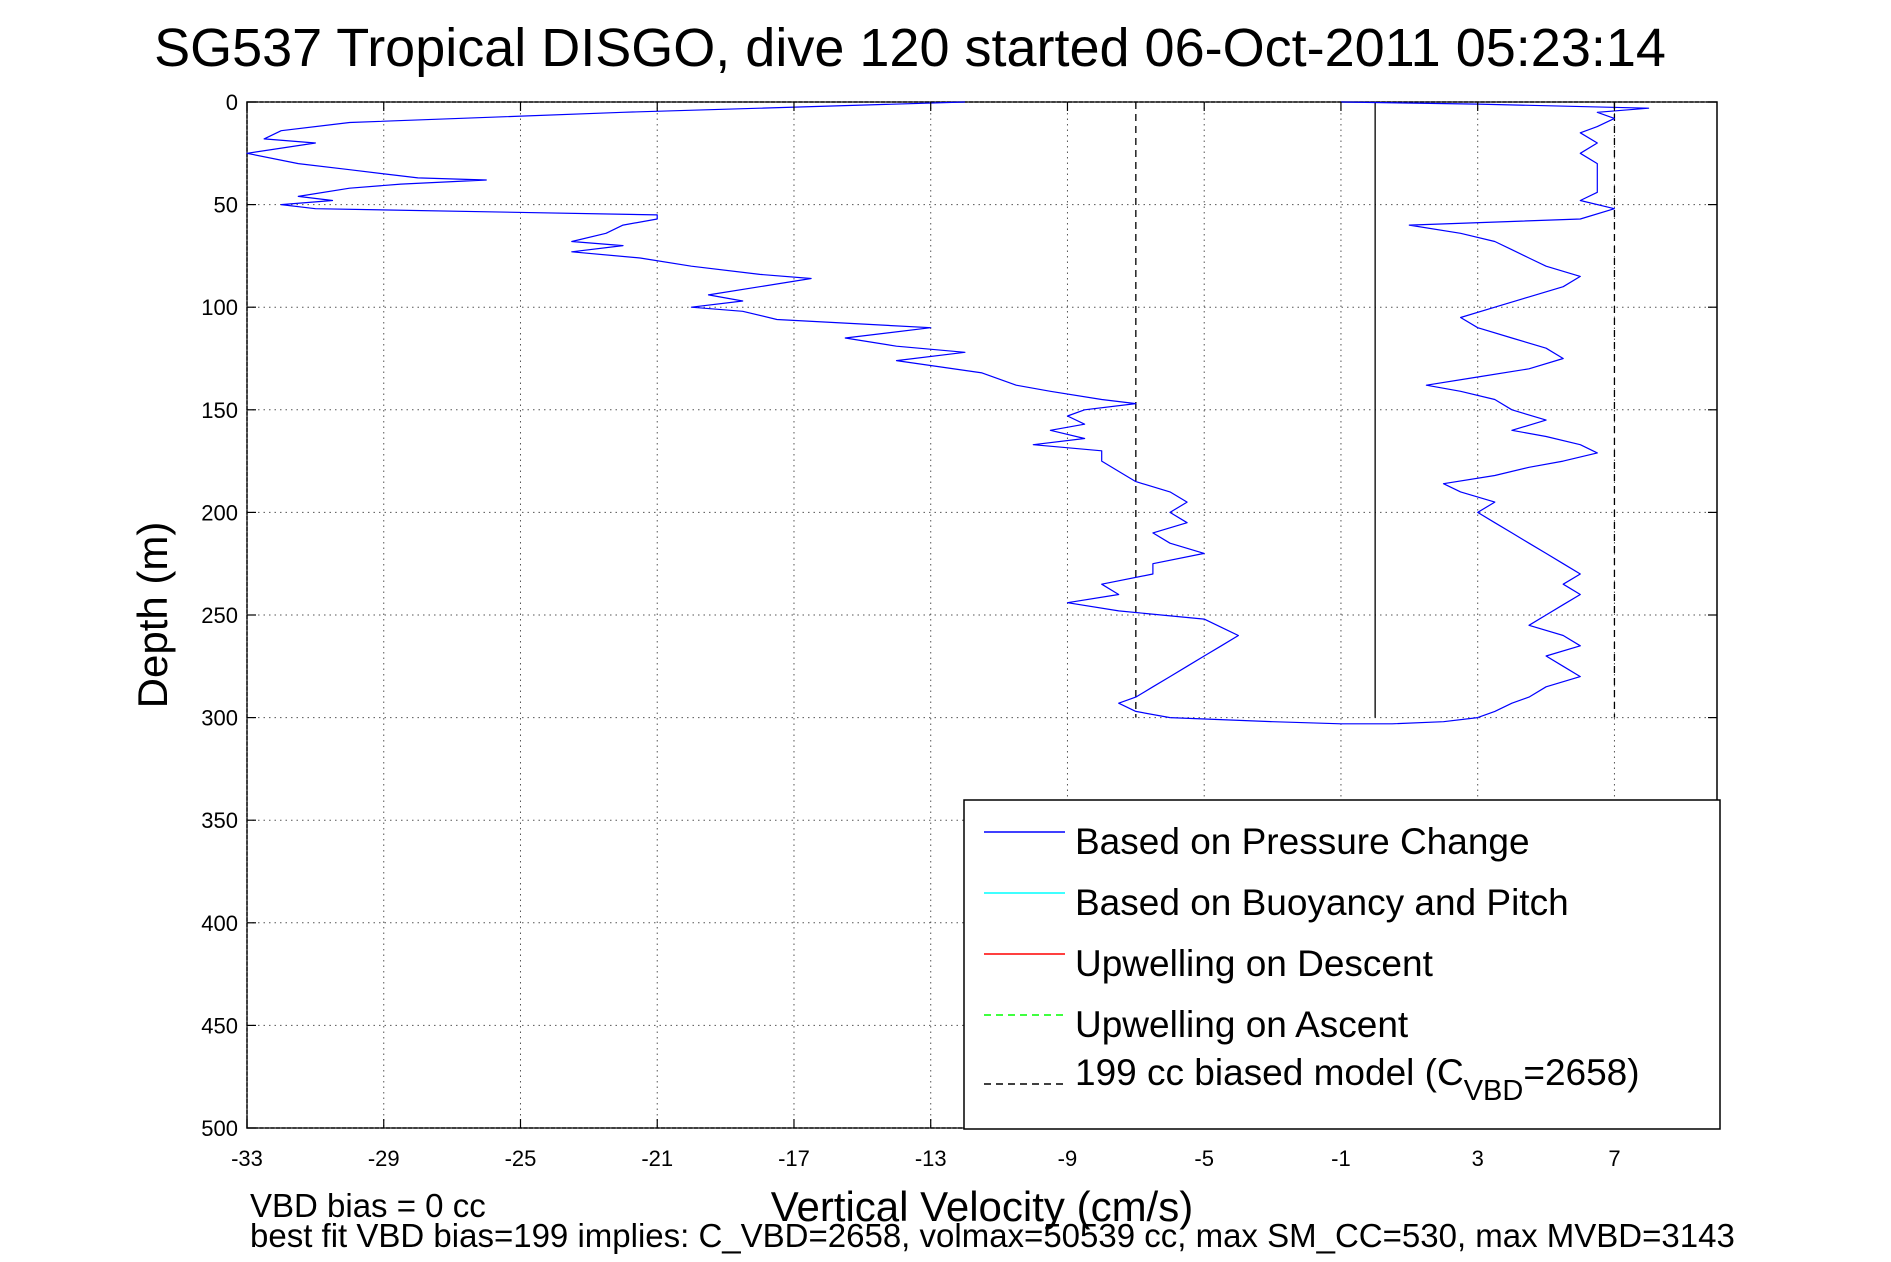 The image size is (1891, 1262). I want to click on x-tick-label: -29, so click(384, 1158).